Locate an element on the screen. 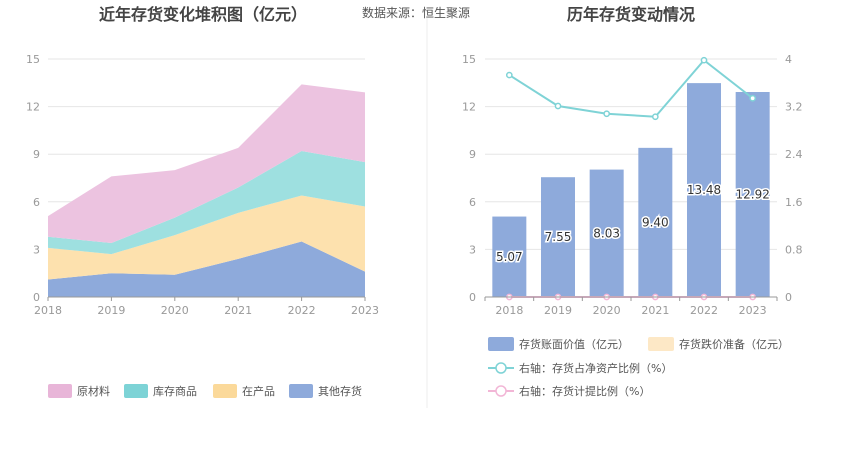 The height and width of the screenshot is (458, 850). left-x-axis: 2018 2019 2020 2021 2022 2023 is located at coordinates (206, 306).